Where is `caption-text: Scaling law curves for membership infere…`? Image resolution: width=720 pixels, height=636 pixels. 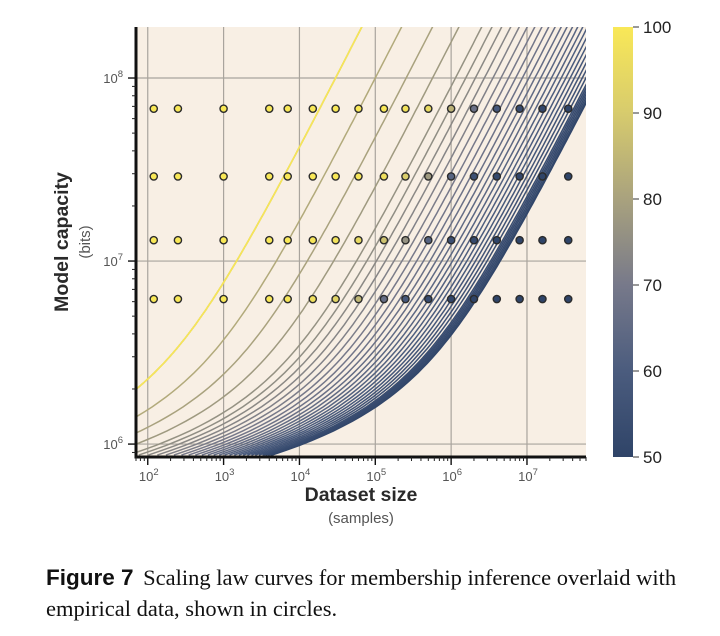 caption-text: Scaling law curves for membership infere… is located at coordinates (361, 593).